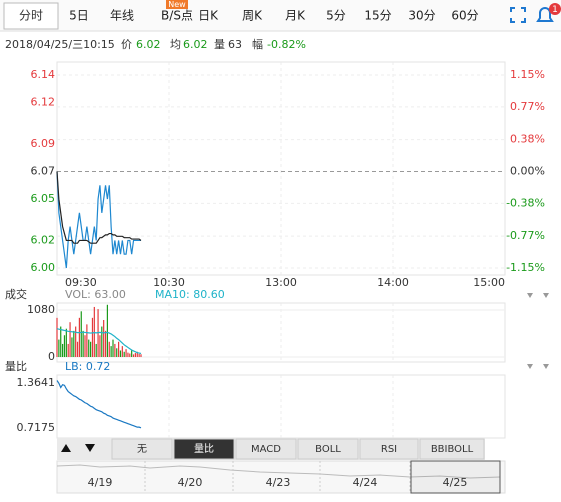  I want to click on indicator-tab: RSI, so click(389, 449).